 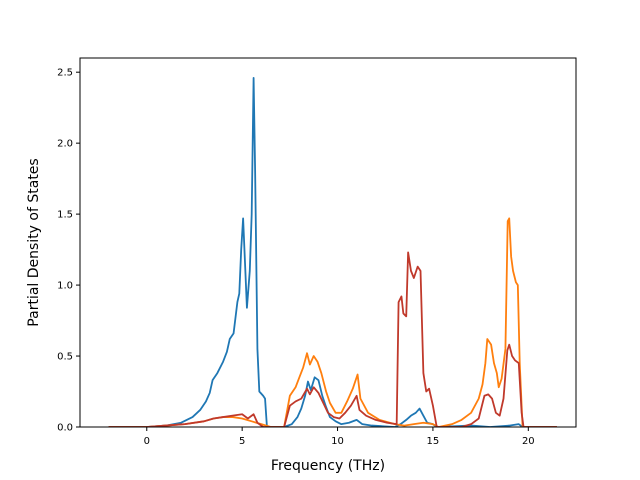 I want to click on x-tick-label: 10, so click(x=337, y=441).